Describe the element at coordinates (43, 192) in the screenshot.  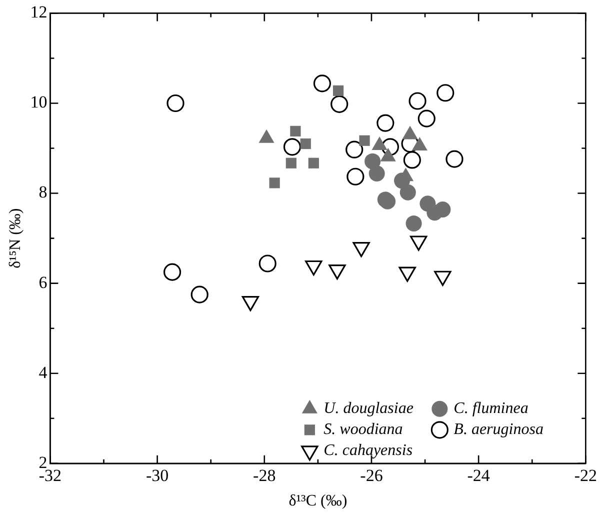
I see `y-tick-label: 8` at that location.